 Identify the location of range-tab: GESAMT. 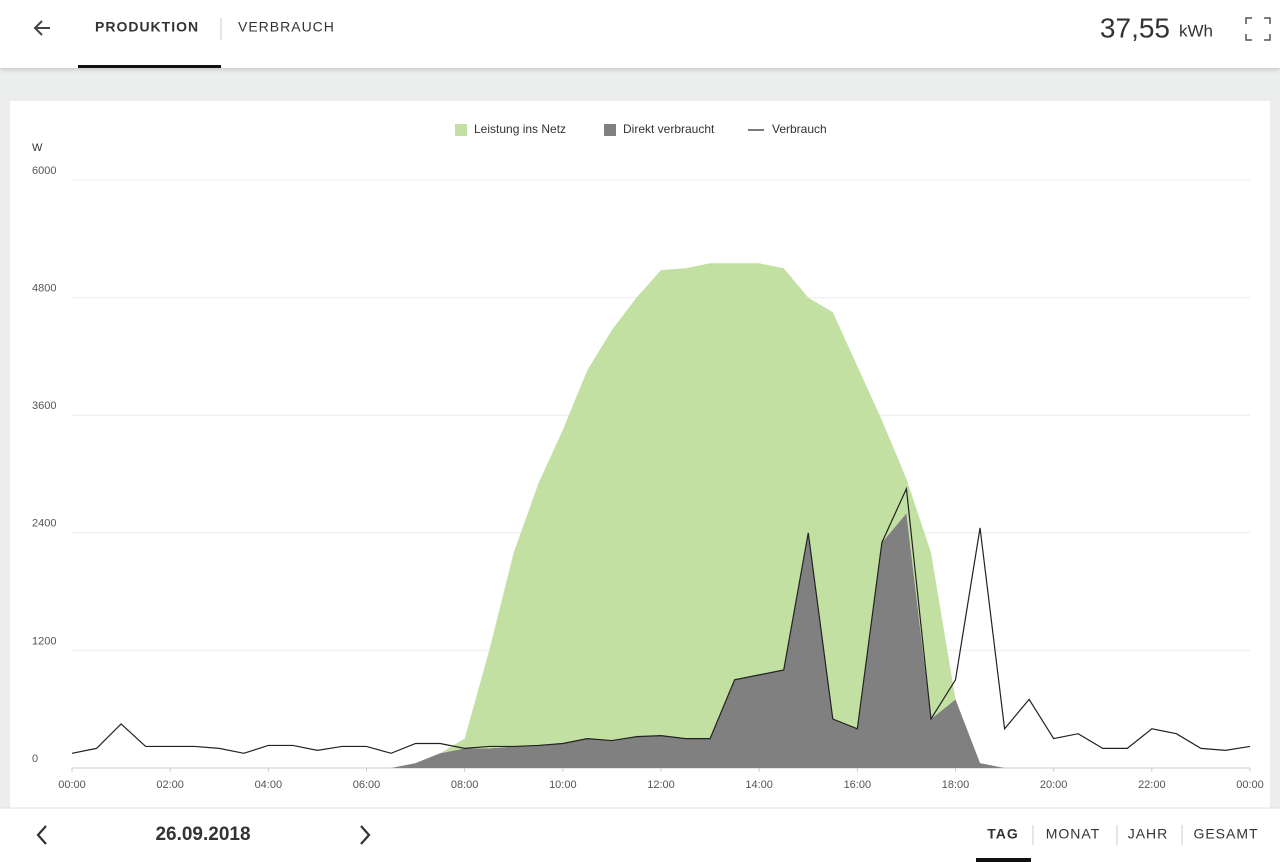
(1225, 834).